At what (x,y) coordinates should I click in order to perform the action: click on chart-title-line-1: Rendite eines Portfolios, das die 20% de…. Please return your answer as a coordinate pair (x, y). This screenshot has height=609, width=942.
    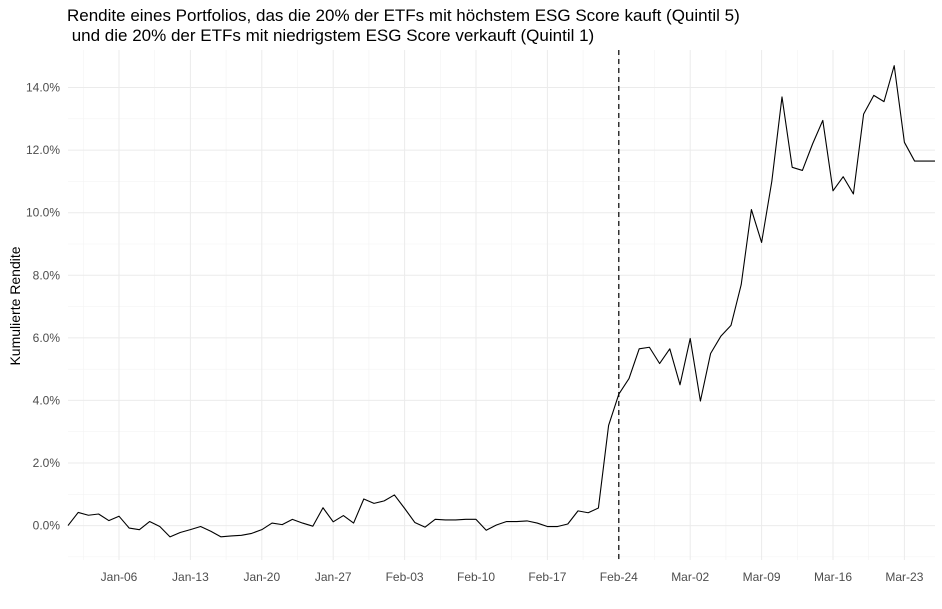
    Looking at the image, I should click on (403, 15).